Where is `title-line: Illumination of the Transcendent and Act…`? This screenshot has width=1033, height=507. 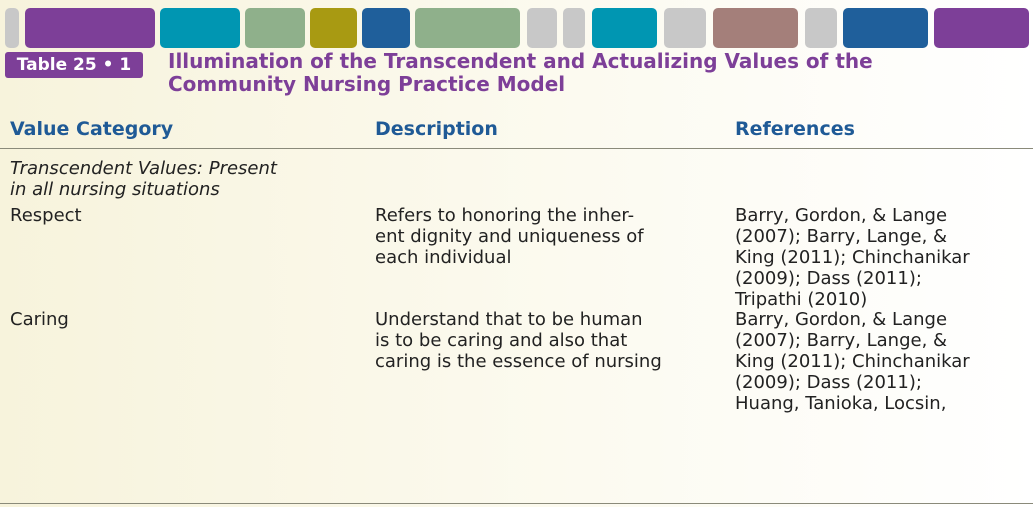
title-line: Illumination of the Transcendent and Act… is located at coordinates (520, 61).